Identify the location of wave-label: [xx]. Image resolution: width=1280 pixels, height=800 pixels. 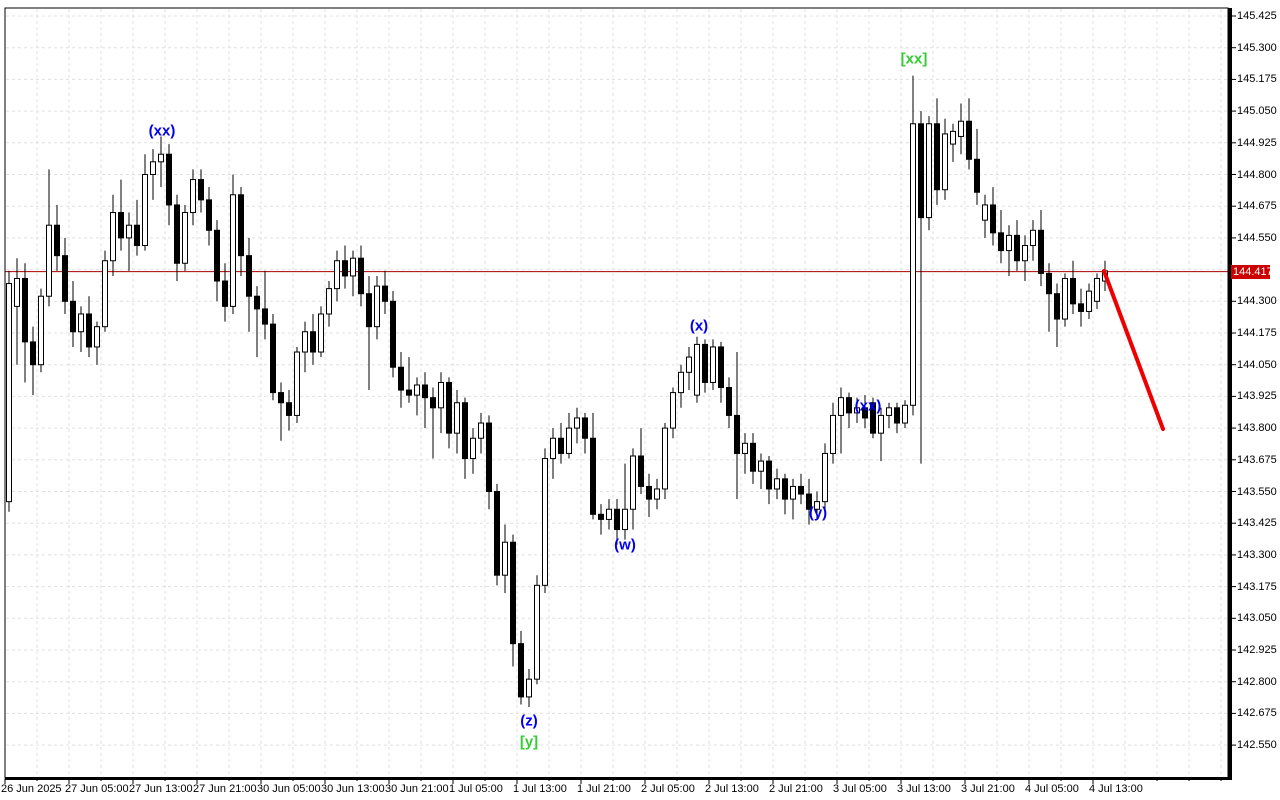
(914, 59).